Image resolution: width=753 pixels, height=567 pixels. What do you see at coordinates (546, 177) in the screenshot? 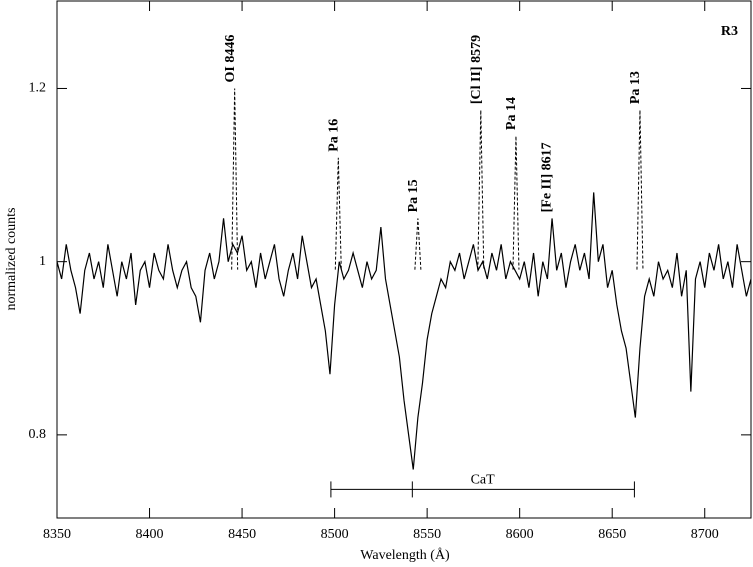
I see `line-label: [Fe II] 8617` at bounding box center [546, 177].